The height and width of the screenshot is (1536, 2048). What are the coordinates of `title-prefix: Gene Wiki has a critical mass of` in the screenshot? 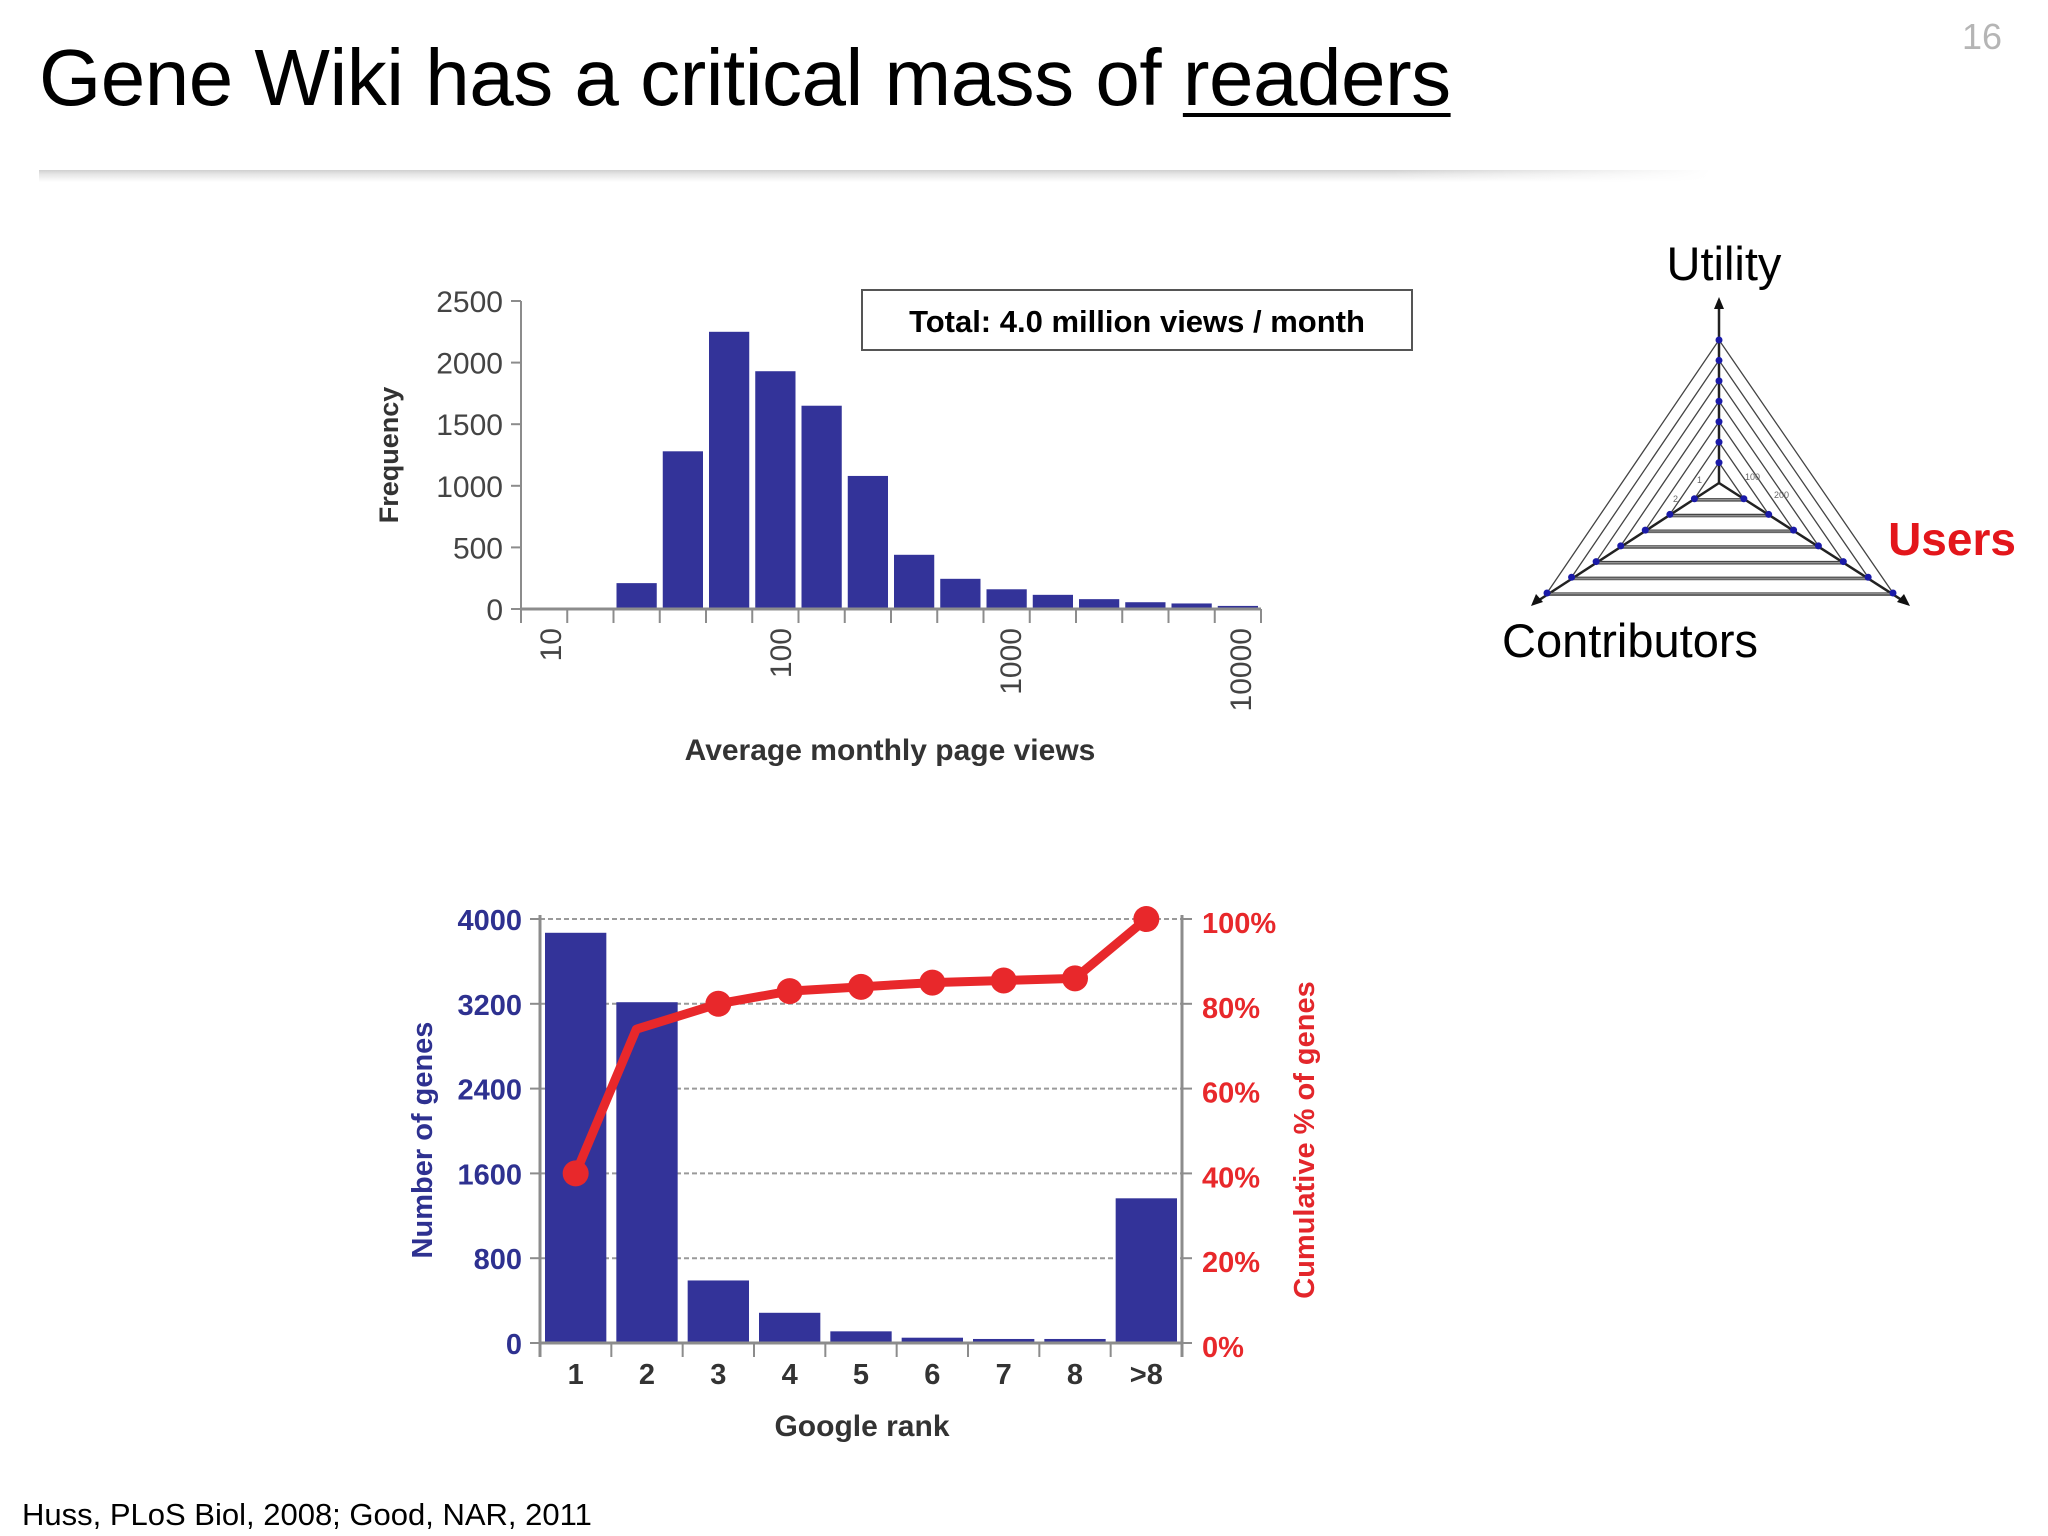 It's located at (611, 77).